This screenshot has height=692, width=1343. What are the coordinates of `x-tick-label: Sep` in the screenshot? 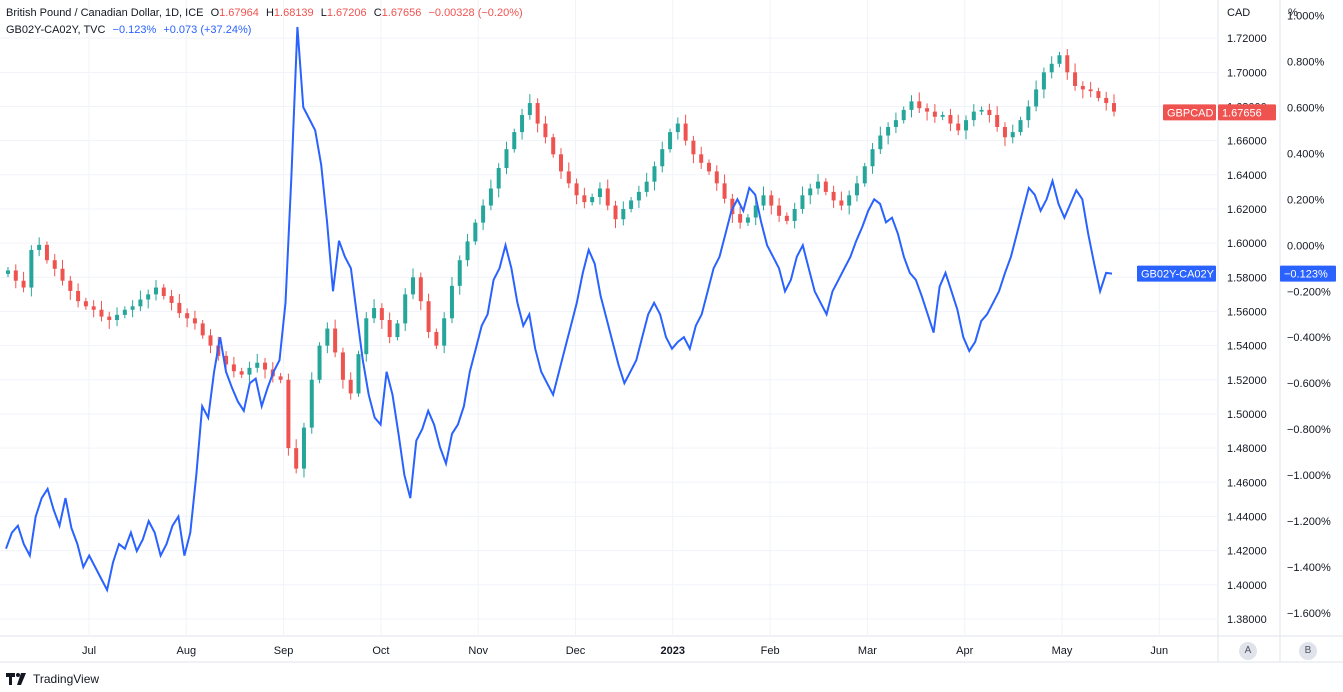 It's located at (284, 651).